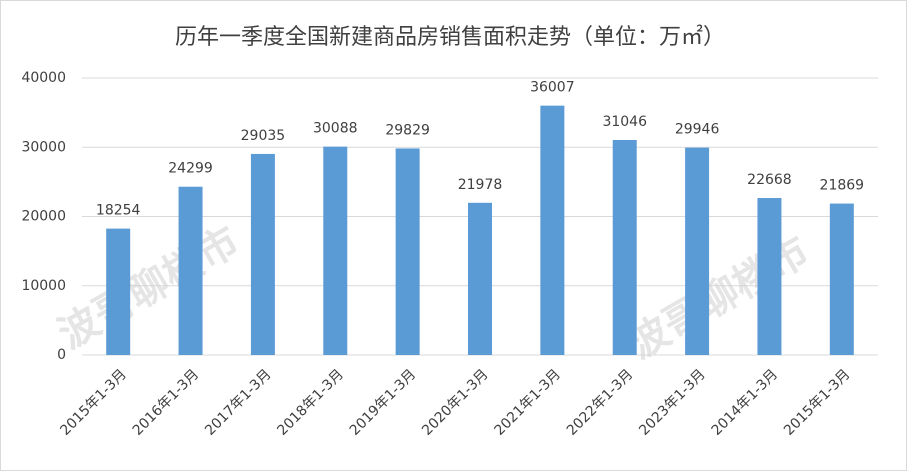  What do you see at coordinates (624, 122) in the screenshot?
I see `value-label: 31046` at bounding box center [624, 122].